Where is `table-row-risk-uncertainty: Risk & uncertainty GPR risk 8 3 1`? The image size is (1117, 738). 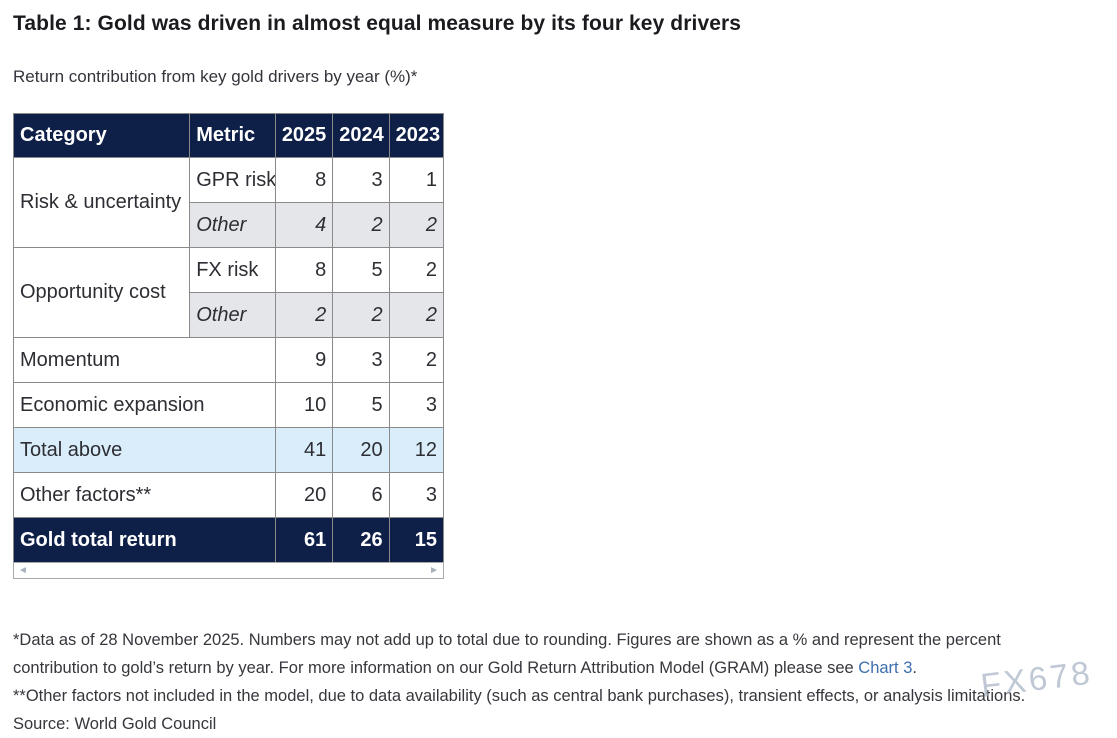
table-row-risk-uncertainty: Risk & uncertainty GPR risk 8 3 1 is located at coordinates (228, 202).